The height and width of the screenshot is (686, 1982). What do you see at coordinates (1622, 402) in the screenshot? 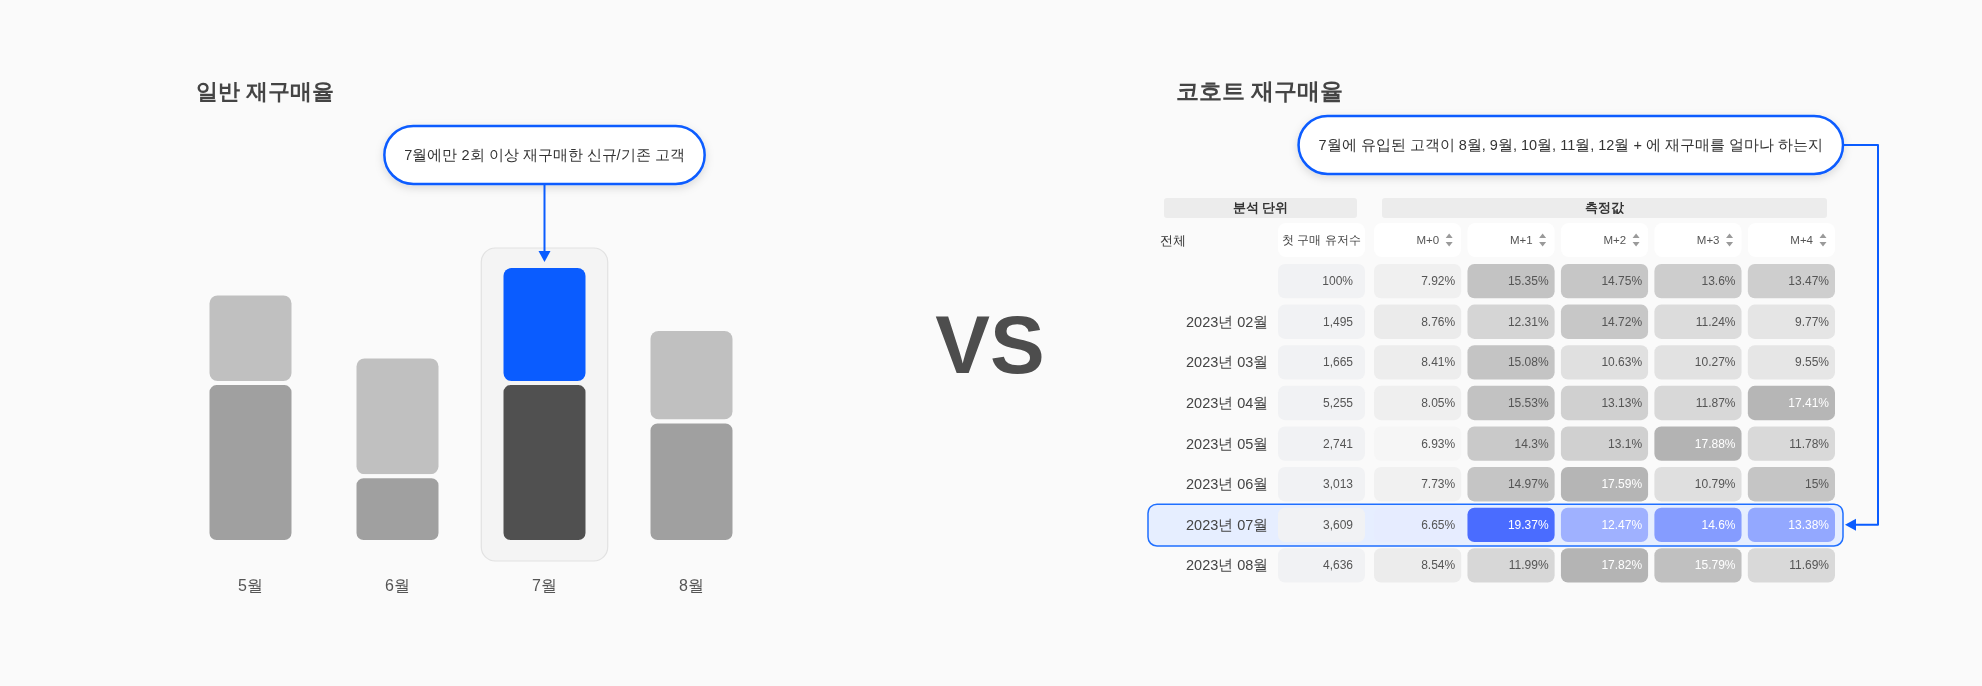
I see `data-label: 13.13%` at bounding box center [1622, 402].